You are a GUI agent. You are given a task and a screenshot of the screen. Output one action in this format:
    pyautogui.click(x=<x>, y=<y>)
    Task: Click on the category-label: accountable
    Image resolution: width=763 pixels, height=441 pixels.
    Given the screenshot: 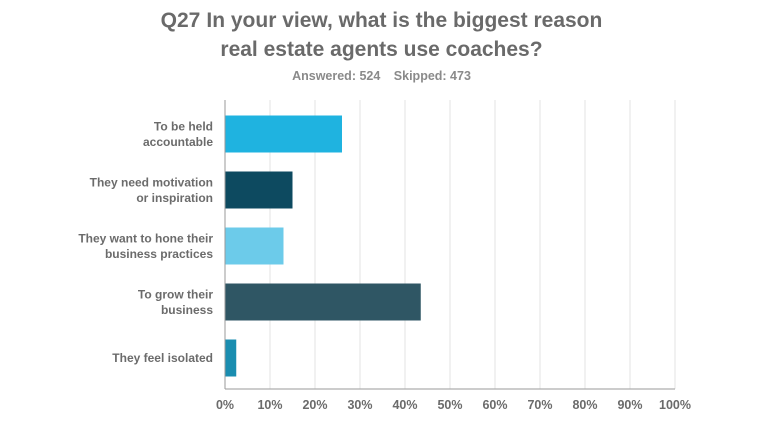 What is the action you would take?
    pyautogui.click(x=178, y=142)
    